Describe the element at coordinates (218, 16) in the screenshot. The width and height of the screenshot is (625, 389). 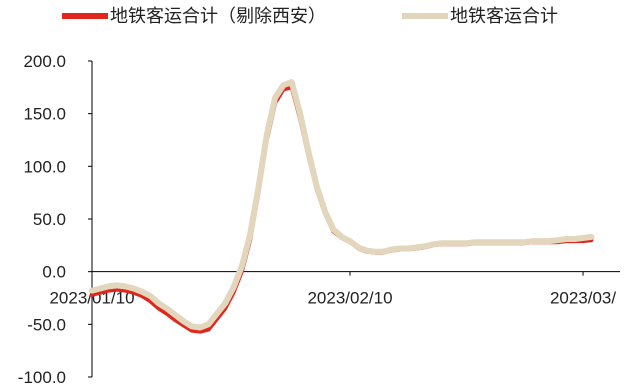
I see `legend-label-1: 地铁客运合计（剔除西安）` at that location.